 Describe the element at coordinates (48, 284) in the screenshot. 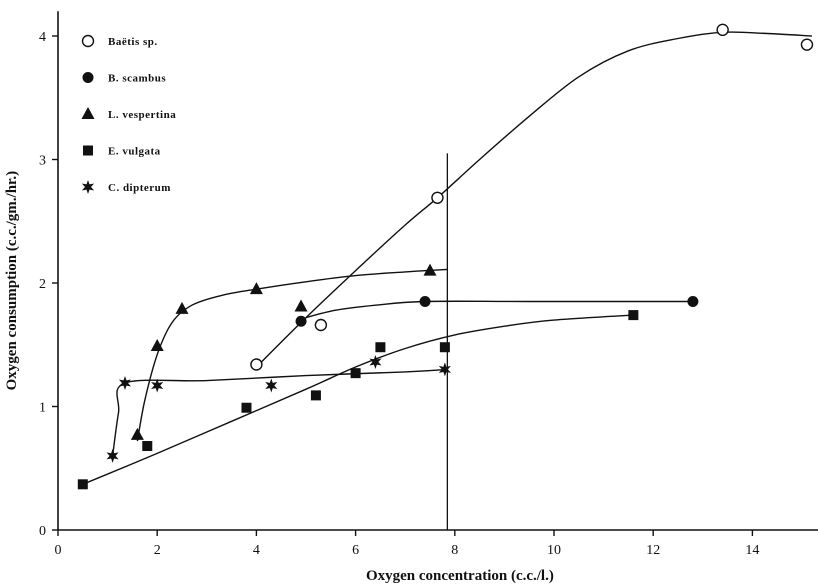

I see `y-axis-ticks: 0 1 2 3 4` at that location.